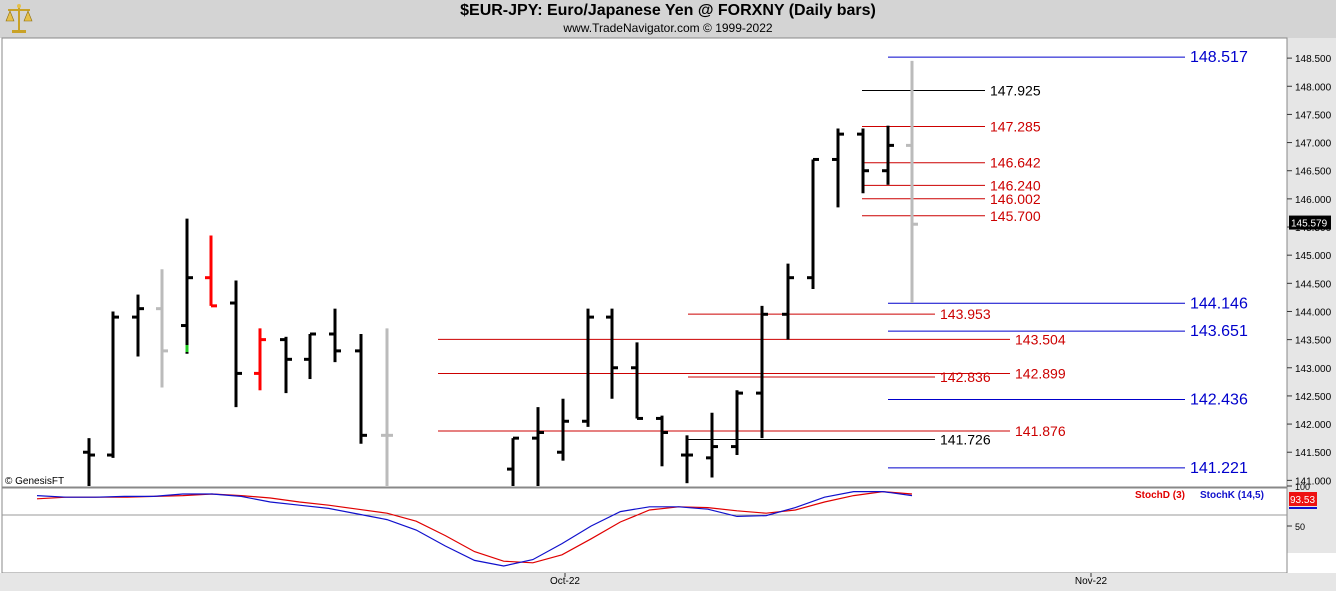 This screenshot has width=1336, height=591. What do you see at coordinates (1040, 373) in the screenshot?
I see `level-label: 142.899` at bounding box center [1040, 373].